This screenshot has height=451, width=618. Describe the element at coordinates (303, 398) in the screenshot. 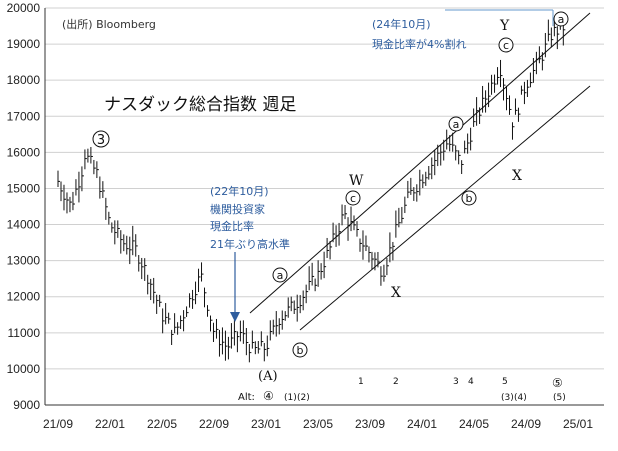

I see `count-mark-2-paren: (2)` at that location.